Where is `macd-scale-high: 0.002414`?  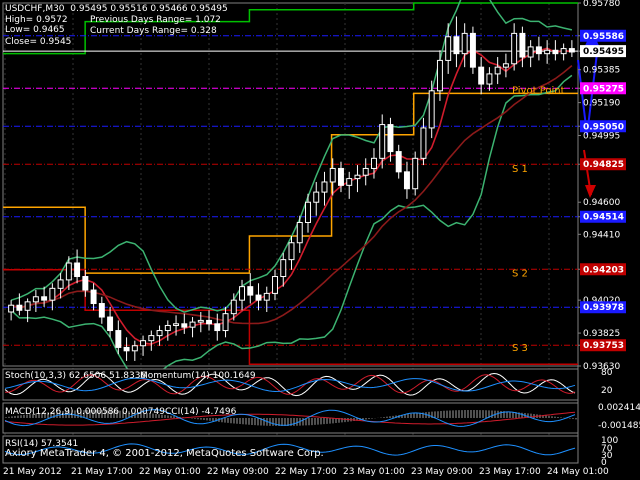
macd-scale-high: 0.002414 is located at coordinates (619, 408).